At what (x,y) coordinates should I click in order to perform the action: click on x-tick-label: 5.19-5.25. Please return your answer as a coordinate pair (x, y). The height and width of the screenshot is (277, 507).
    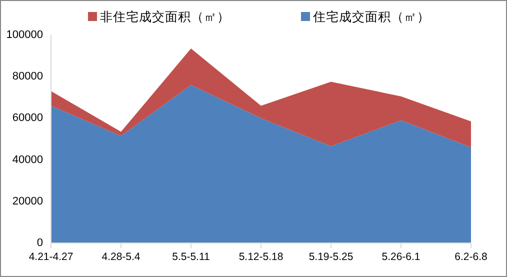
    Looking at the image, I should click on (331, 257).